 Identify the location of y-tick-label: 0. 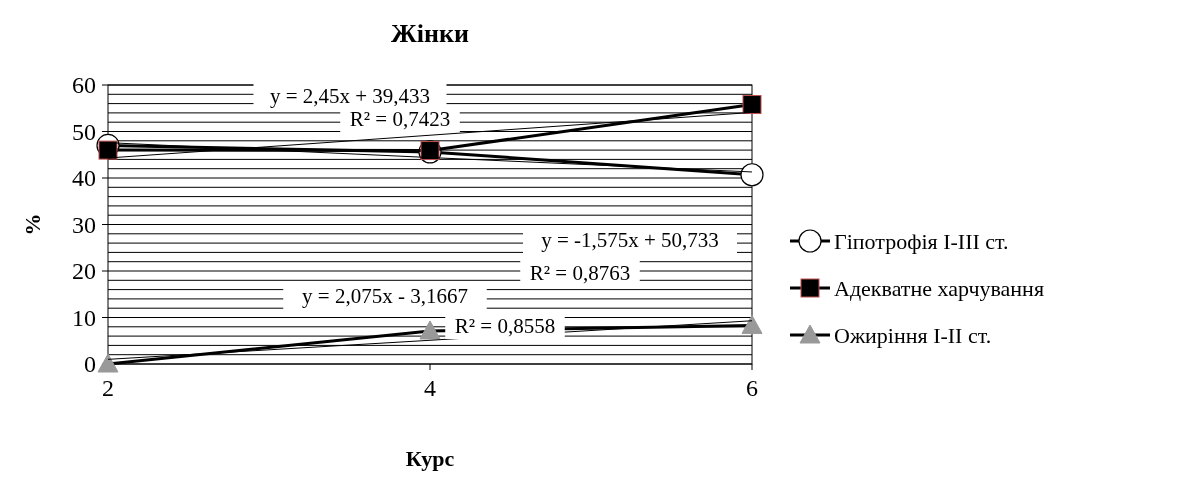
(90, 364).